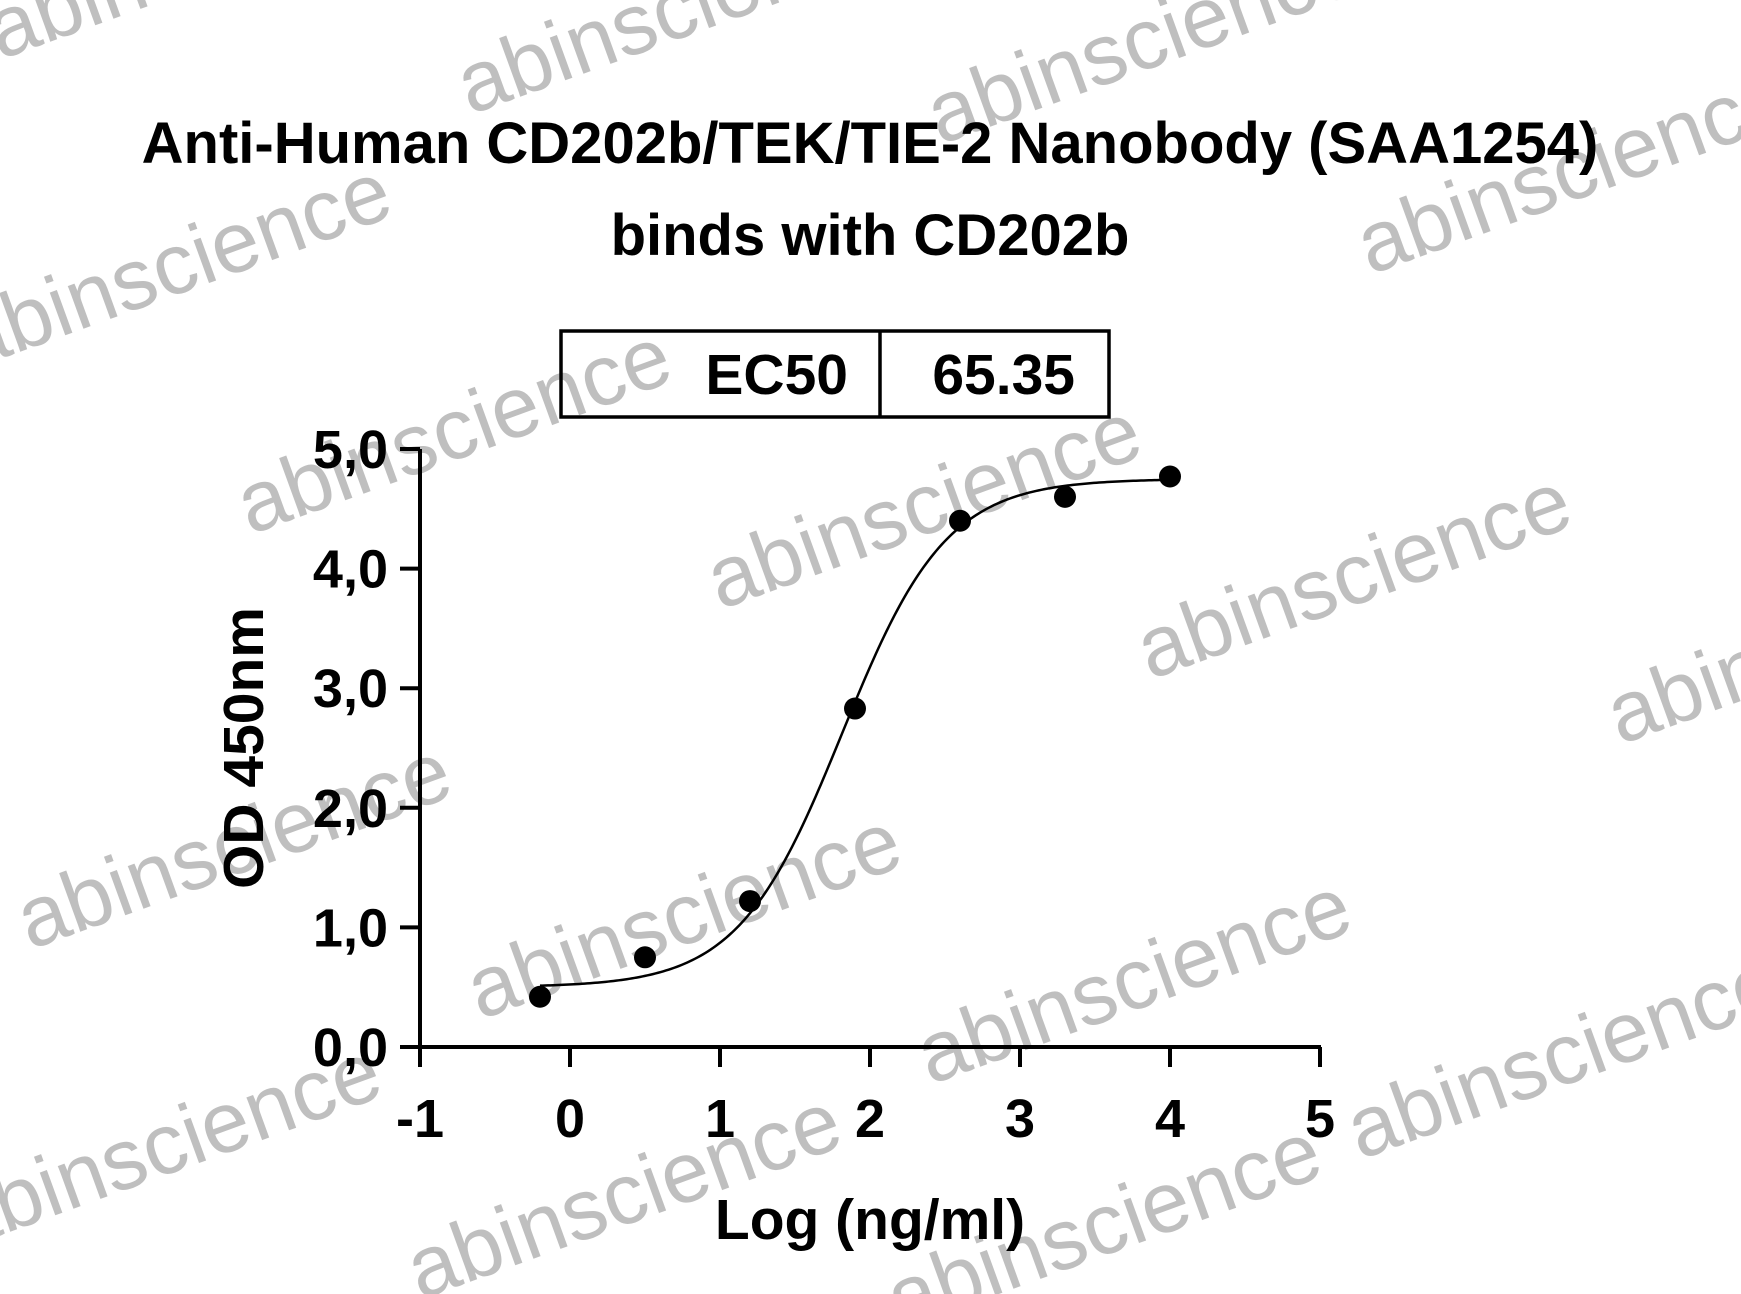 Image resolution: width=1741 pixels, height=1294 pixels. I want to click on y-ticks: 0,0 1,0 2,0 3,0 4,0 5,0, so click(366, 749).